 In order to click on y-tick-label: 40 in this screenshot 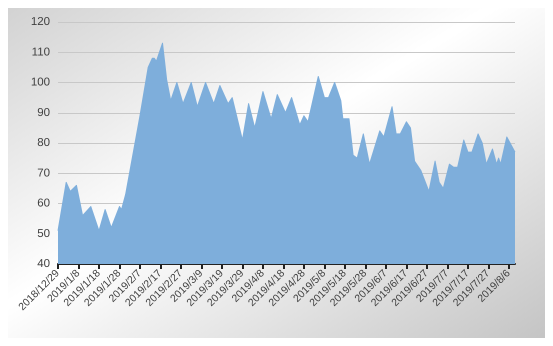, I will do `click(43, 264)`.